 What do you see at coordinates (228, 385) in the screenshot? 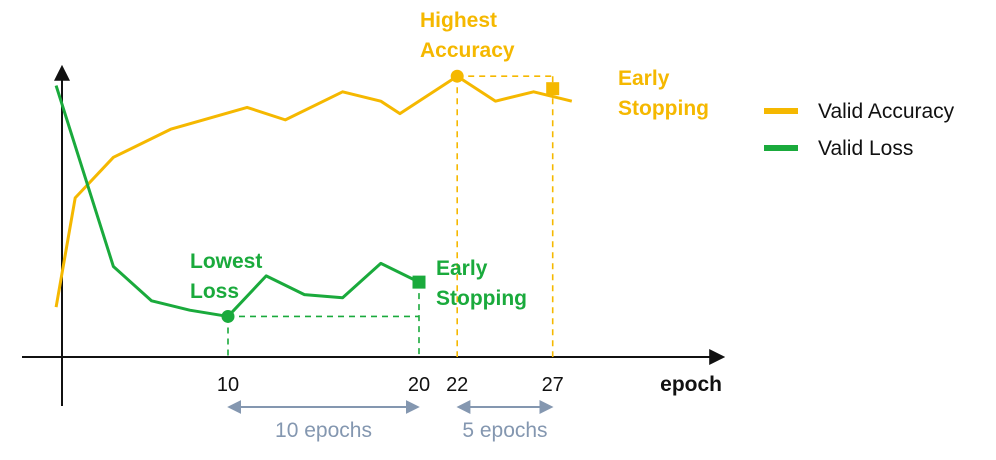
I see `x-tick-label: 10` at bounding box center [228, 385].